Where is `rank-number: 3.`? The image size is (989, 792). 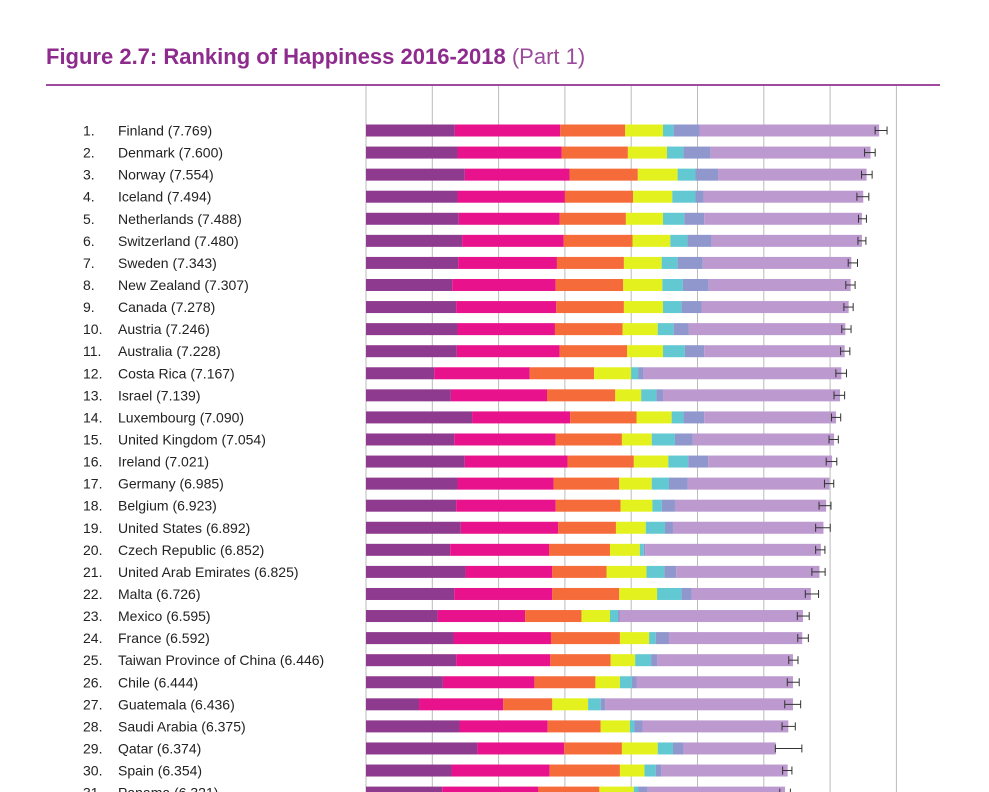 rank-number: 3. is located at coordinates (89, 175).